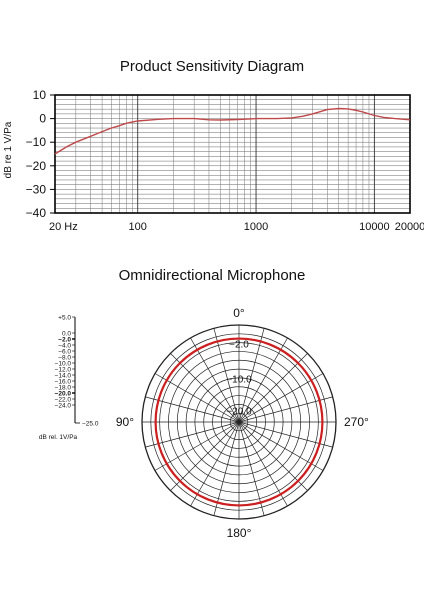 The width and height of the screenshot is (424, 600). I want to click on polar-chart-title: Omnidirectional Microphone, so click(212, 275).